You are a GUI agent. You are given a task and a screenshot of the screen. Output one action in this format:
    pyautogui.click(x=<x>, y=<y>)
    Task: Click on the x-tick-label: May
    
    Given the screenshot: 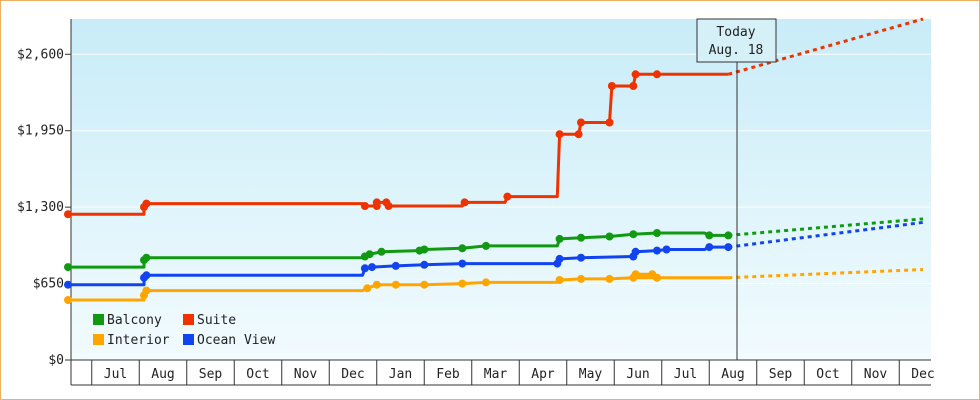 What is the action you would take?
    pyautogui.click(x=591, y=374)
    